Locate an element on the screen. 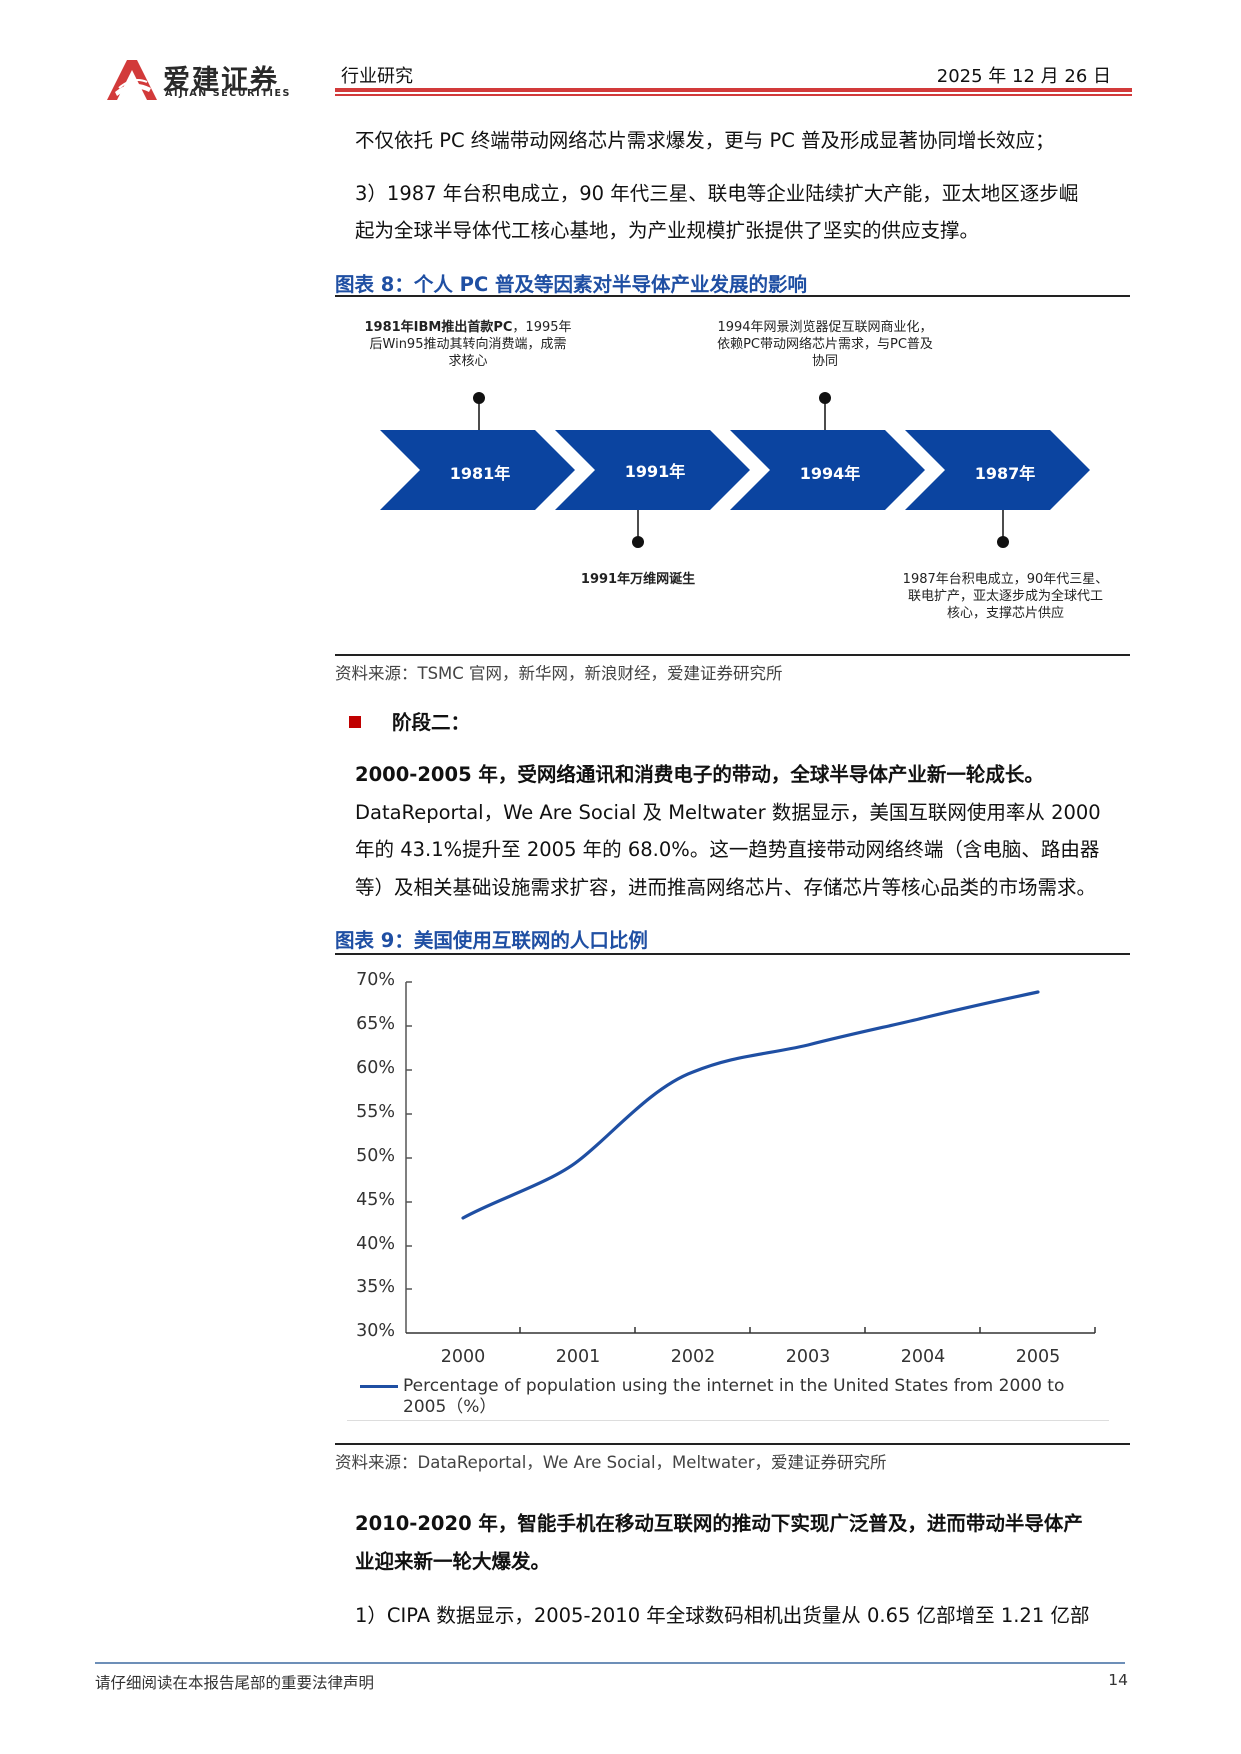  y-tick-label: 45% is located at coordinates (375, 1200).